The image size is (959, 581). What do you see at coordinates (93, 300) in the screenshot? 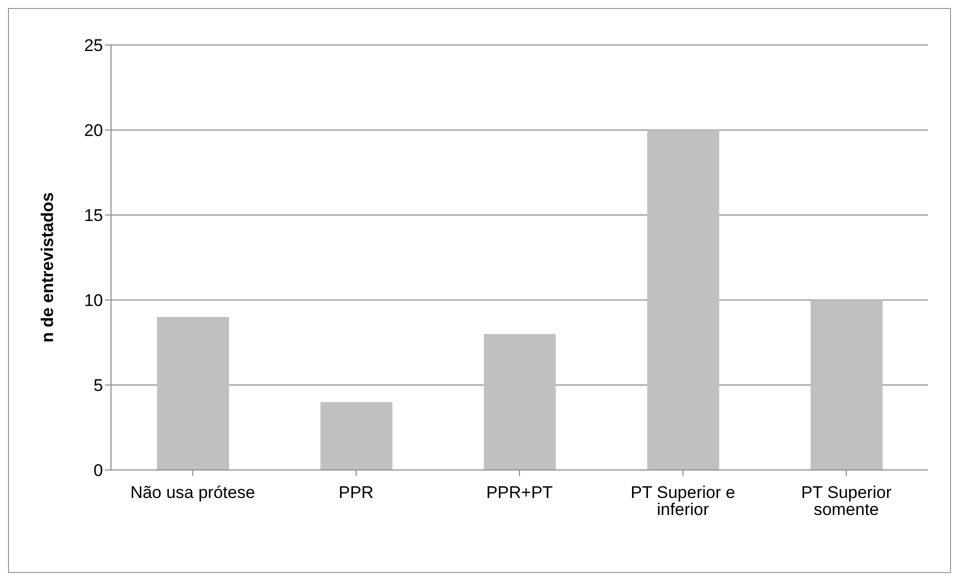
I see `y-tick-label: 10` at bounding box center [93, 300].